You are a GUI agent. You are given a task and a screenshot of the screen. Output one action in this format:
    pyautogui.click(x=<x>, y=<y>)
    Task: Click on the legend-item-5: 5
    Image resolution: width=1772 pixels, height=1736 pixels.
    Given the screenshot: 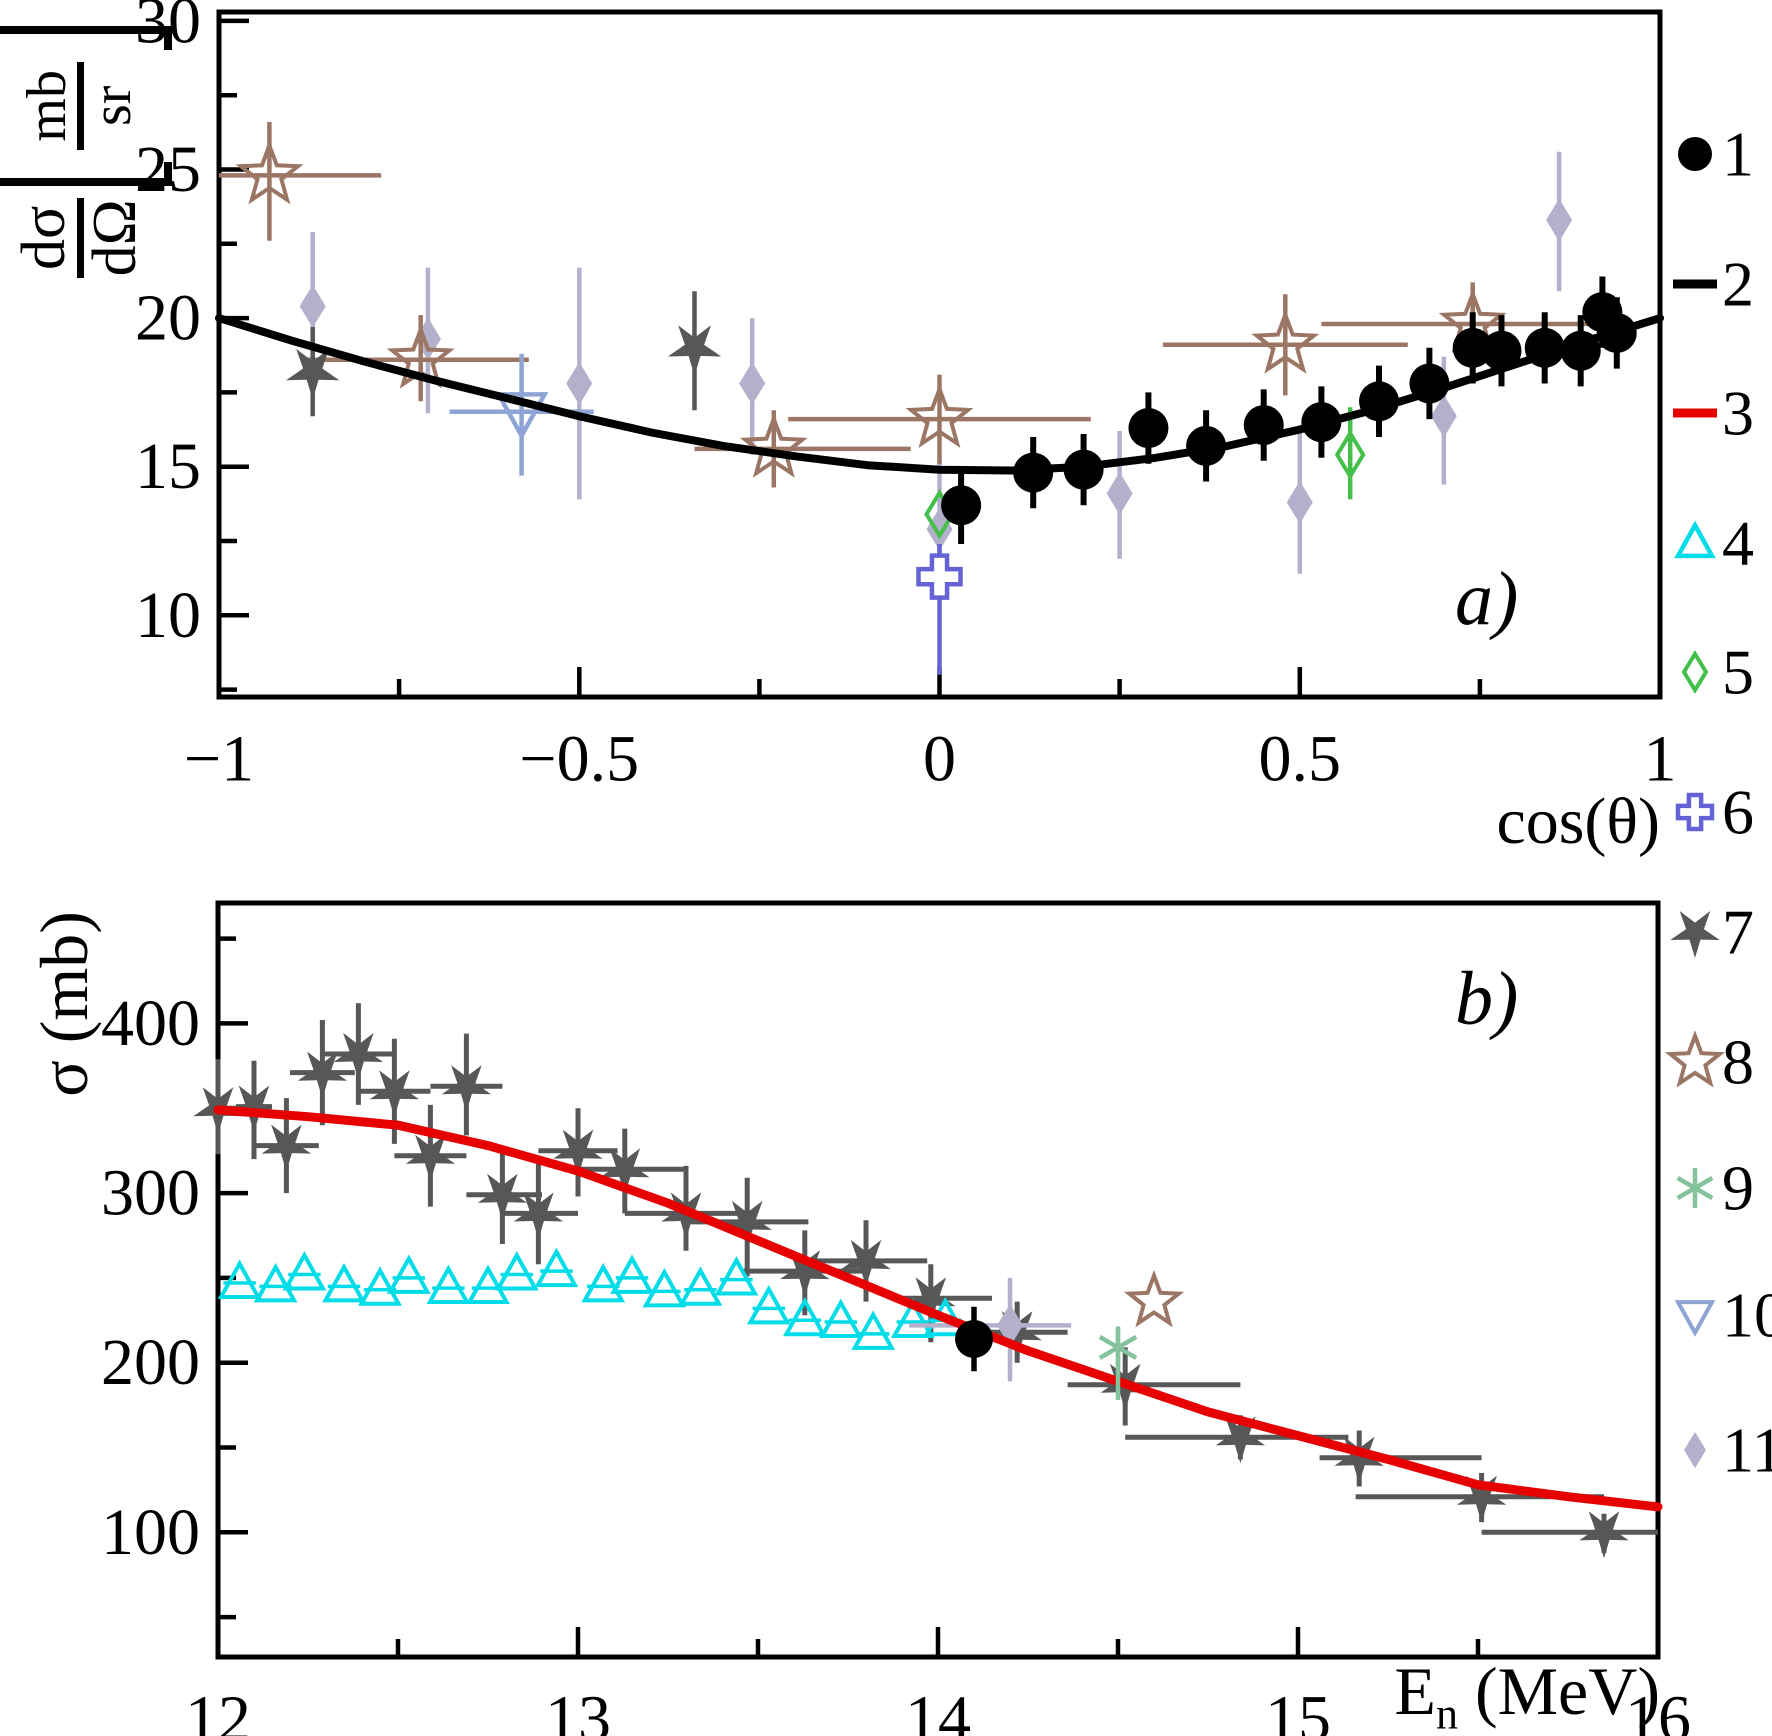 What is the action you would take?
    pyautogui.click(x=1717, y=672)
    